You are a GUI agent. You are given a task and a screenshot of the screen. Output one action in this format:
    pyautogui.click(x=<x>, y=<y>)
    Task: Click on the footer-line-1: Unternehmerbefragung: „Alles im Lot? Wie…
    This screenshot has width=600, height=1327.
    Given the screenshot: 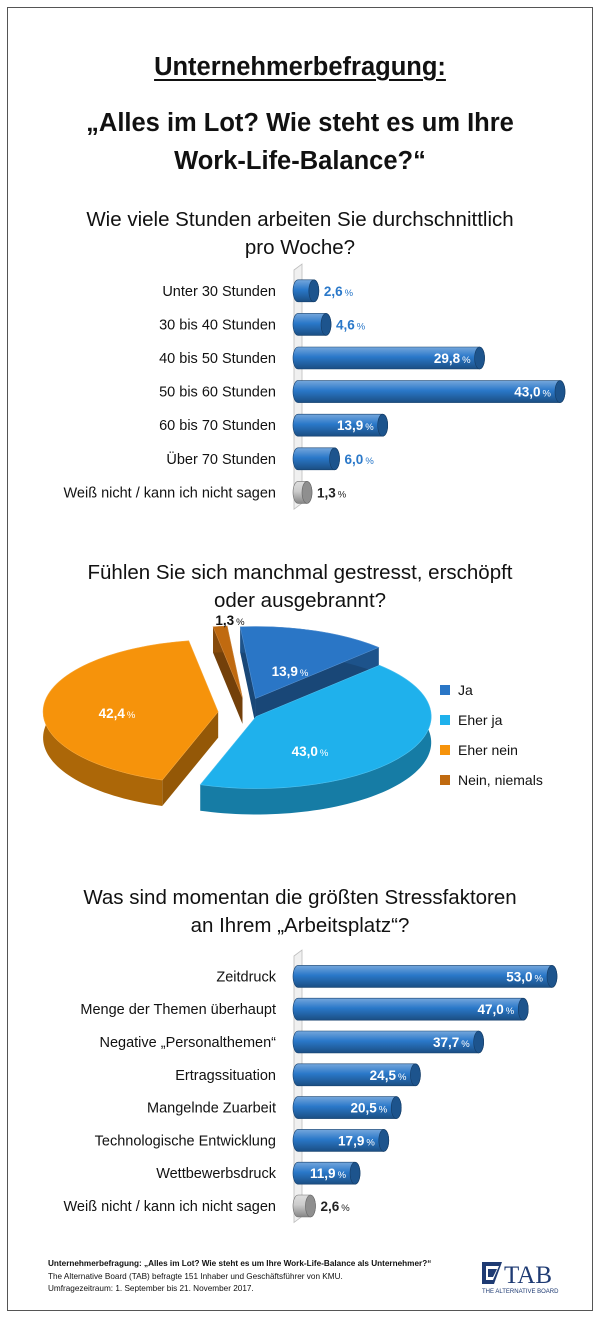 What is the action you would take?
    pyautogui.click(x=240, y=1263)
    